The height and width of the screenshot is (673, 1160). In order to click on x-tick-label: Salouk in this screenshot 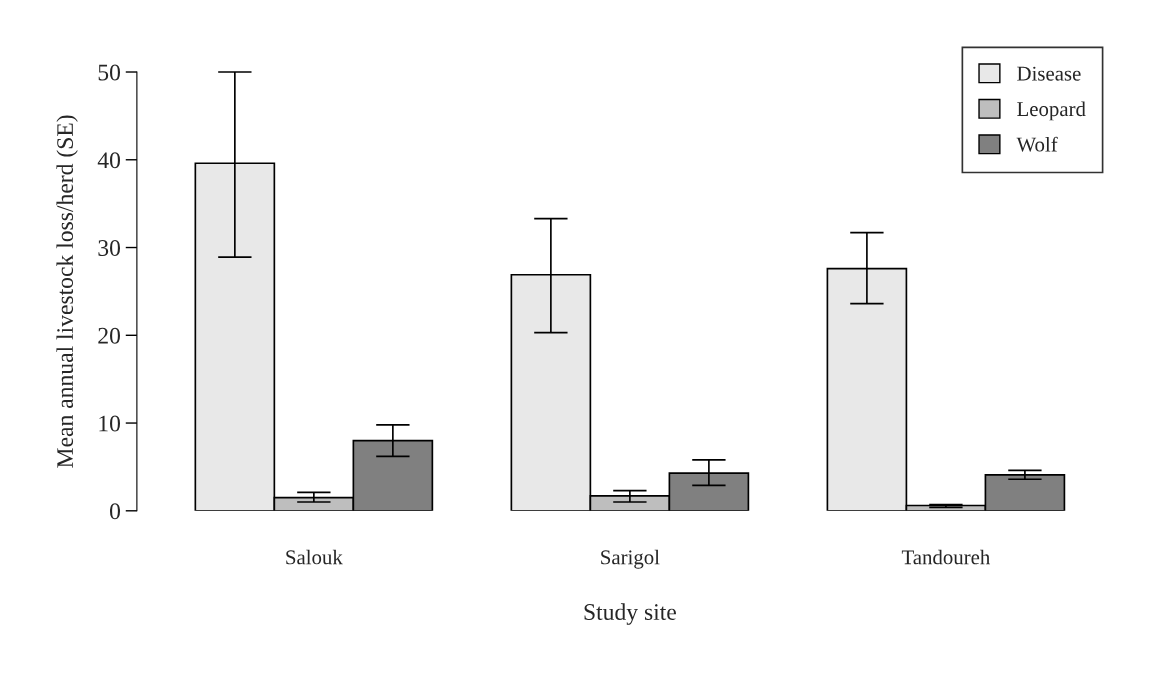, I will do `click(314, 557)`.